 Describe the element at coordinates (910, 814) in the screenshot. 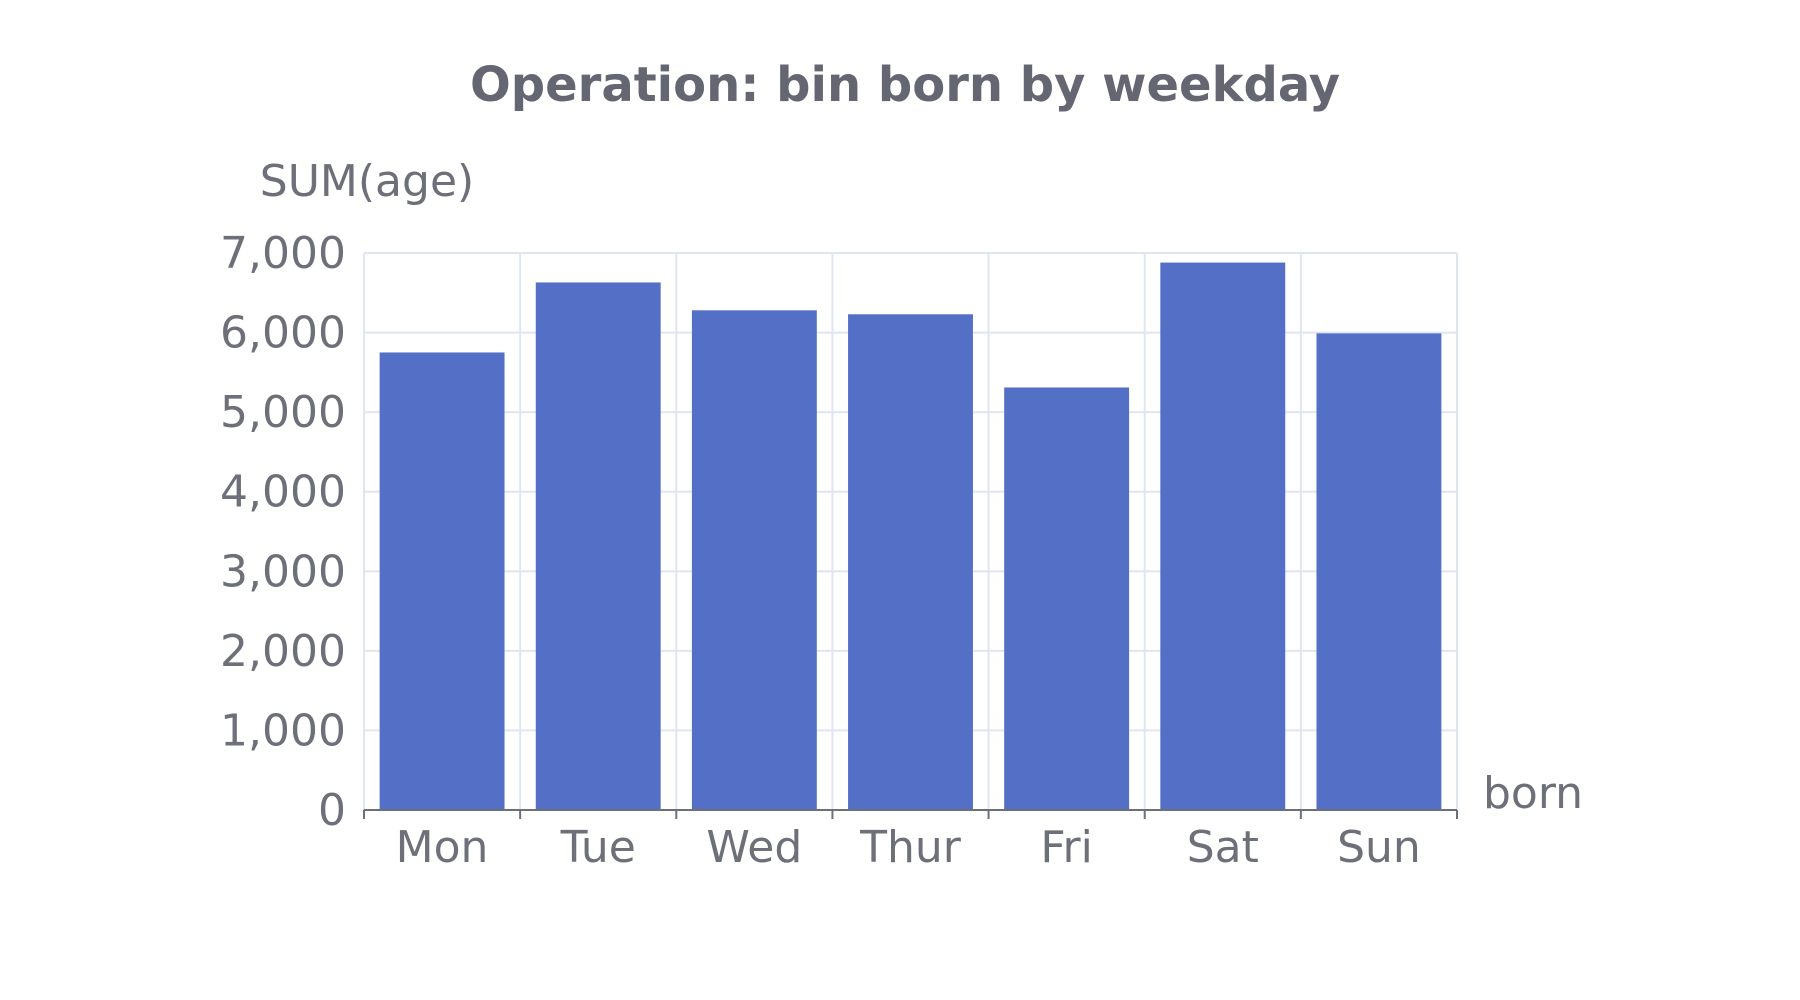

I see `axes` at that location.